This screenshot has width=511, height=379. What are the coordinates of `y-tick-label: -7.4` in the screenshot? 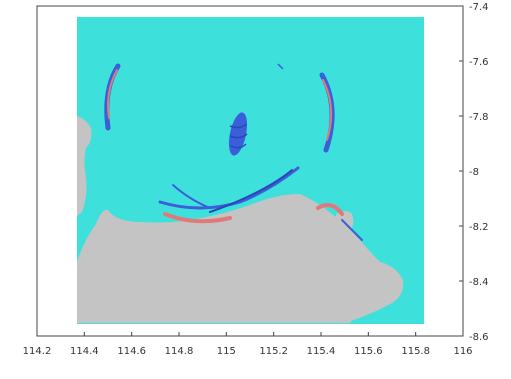 It's located at (479, 7).